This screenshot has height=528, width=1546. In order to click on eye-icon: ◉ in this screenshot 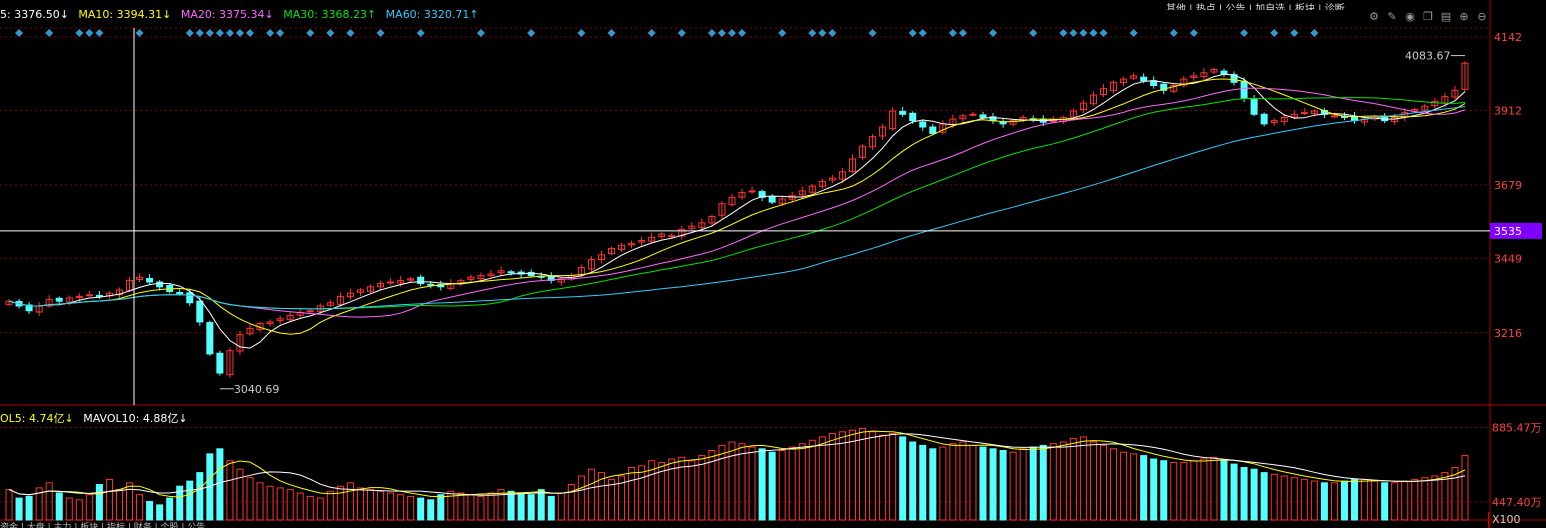, I will do `click(1410, 16)`.